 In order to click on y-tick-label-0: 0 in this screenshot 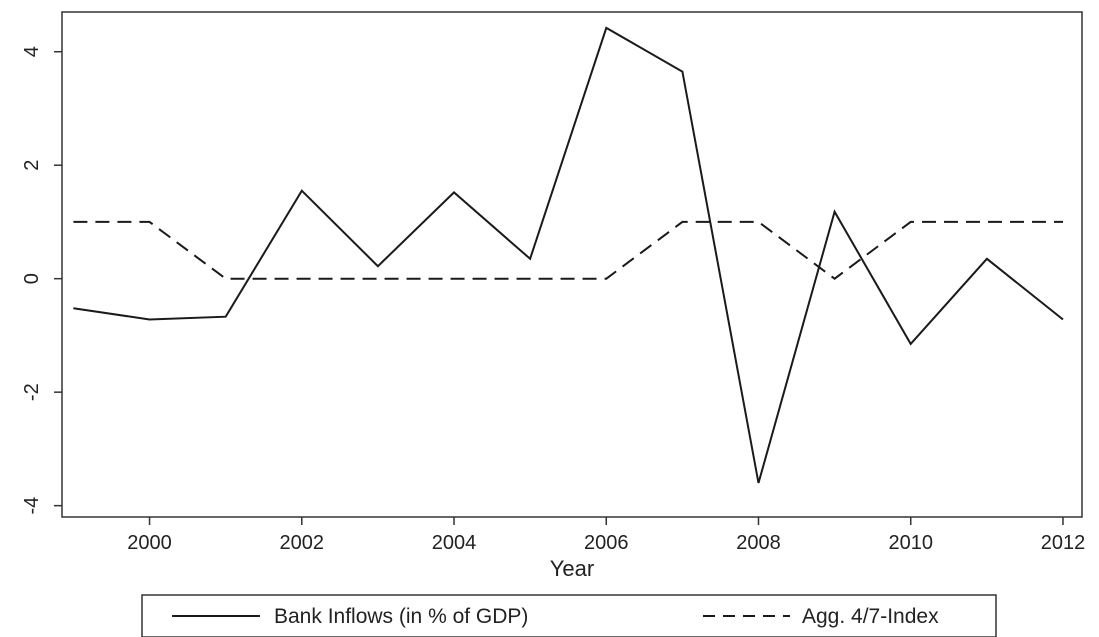, I will do `click(32, 278)`.